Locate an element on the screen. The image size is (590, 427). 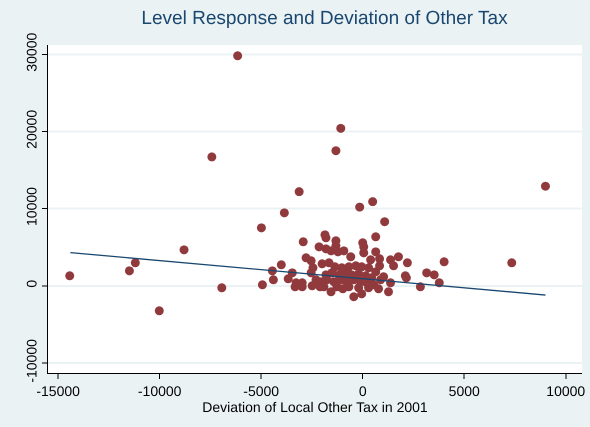
y-tick-label: 20000 is located at coordinates (31, 129).